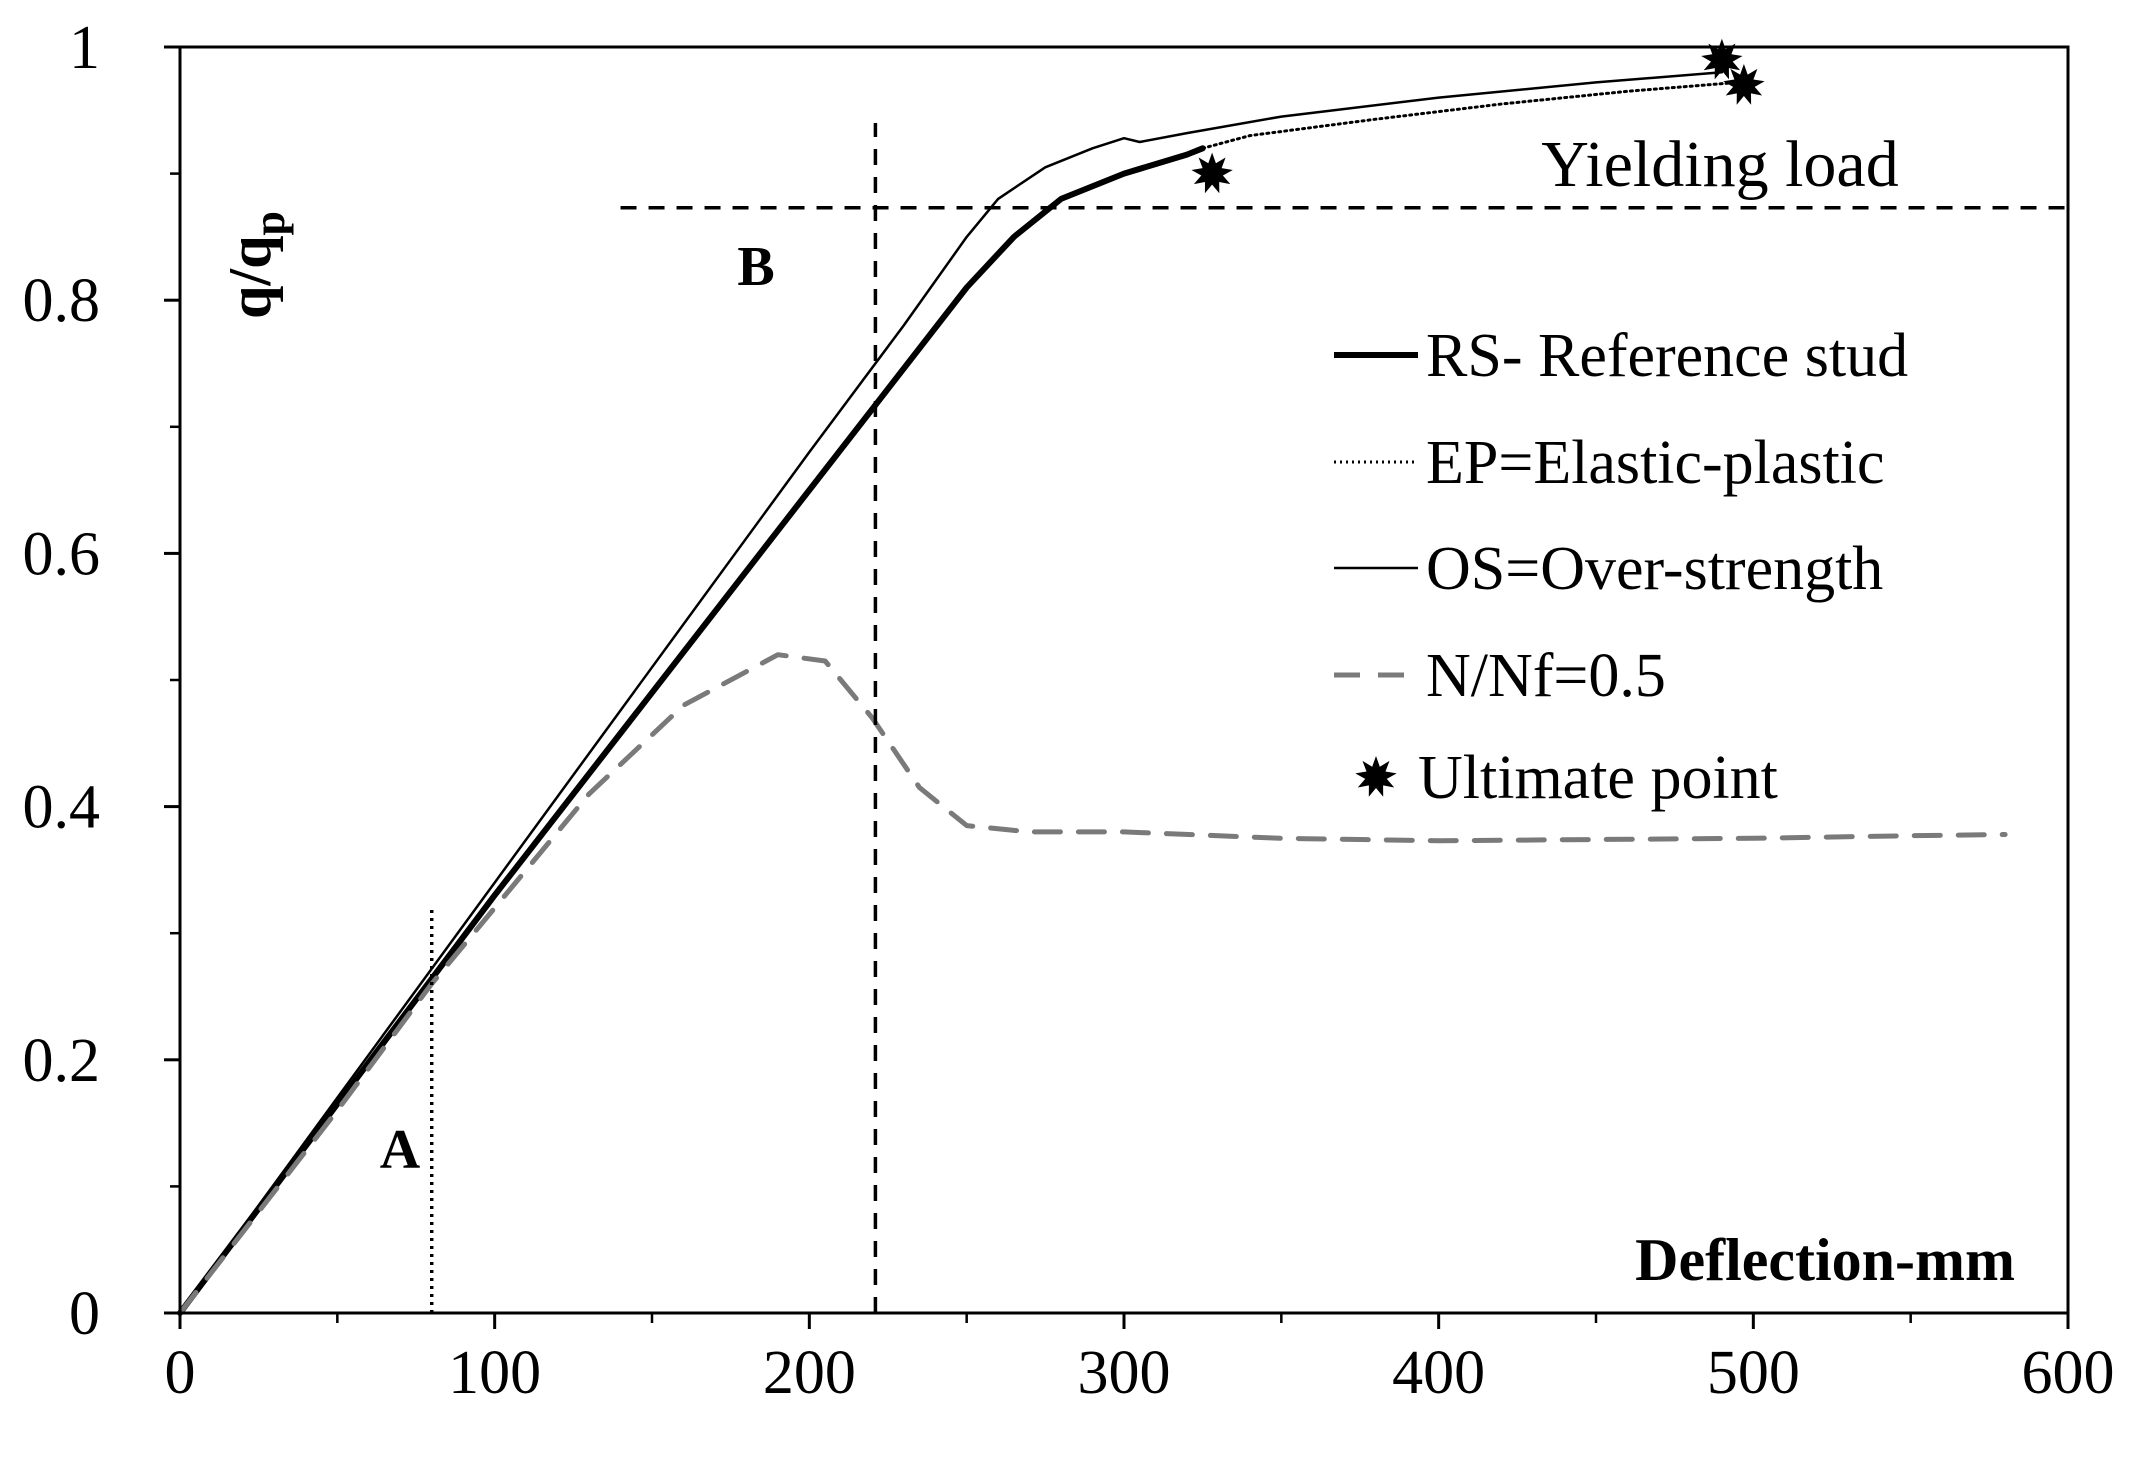 Image resolution: width=2134 pixels, height=1469 pixels. I want to click on y-tick-label: 1, so click(84, 48).